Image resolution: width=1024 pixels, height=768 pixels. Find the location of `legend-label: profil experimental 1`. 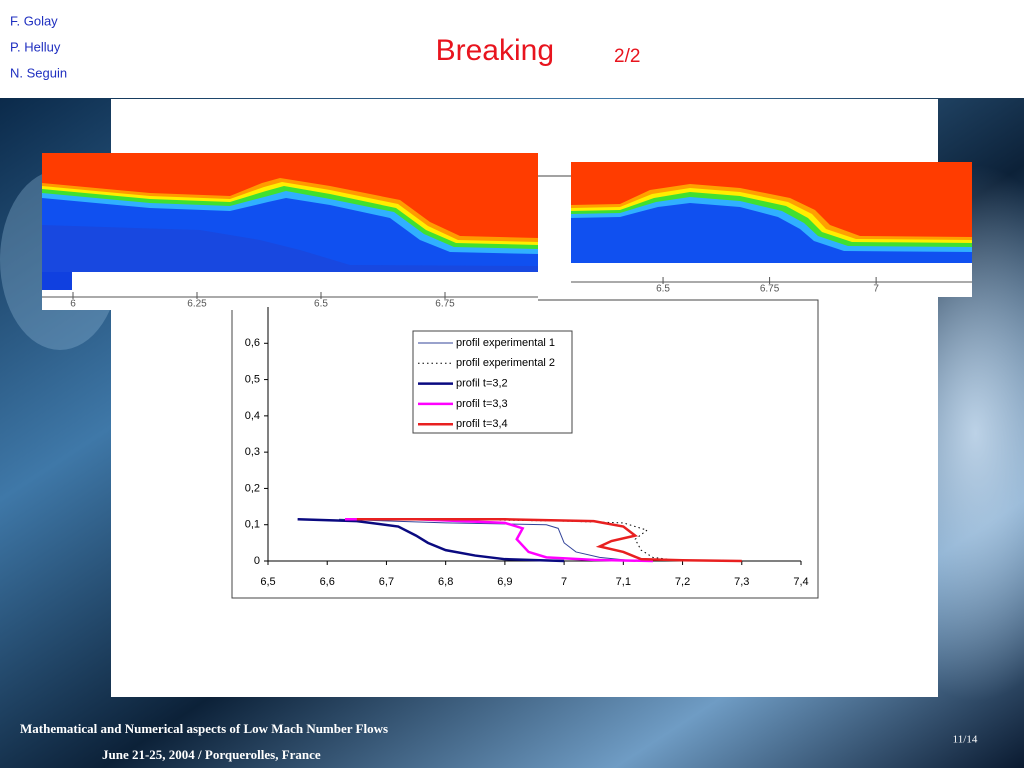

legend-label: profil experimental 1 is located at coordinates (505, 343).